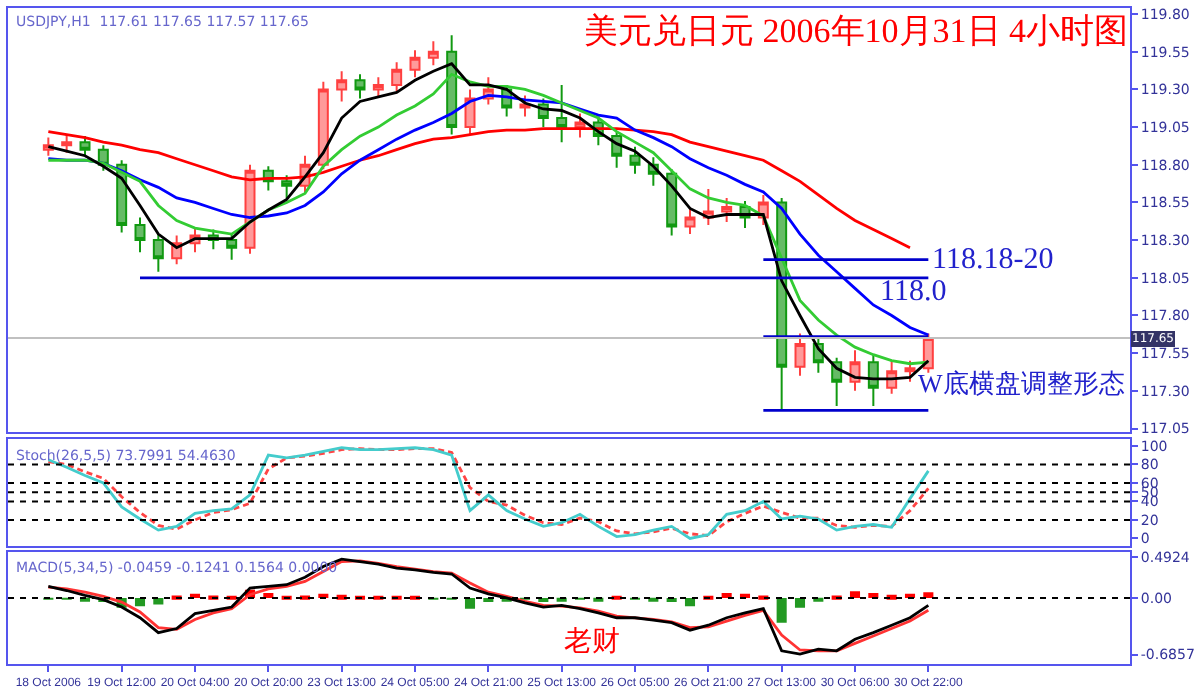  I want to click on annotation: 118.18-20, so click(993, 260).